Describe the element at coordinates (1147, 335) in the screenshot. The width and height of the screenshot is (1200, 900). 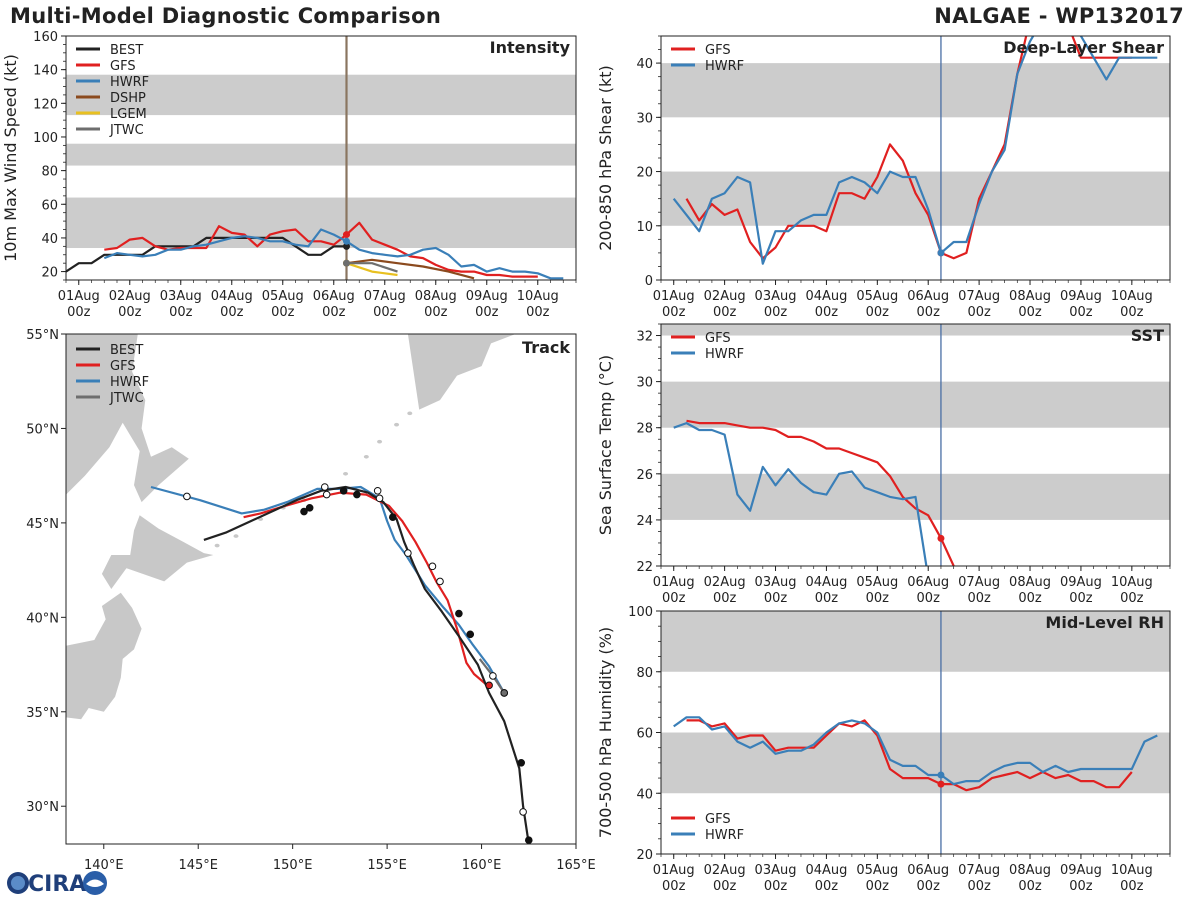
I see `sst-title: SST` at that location.